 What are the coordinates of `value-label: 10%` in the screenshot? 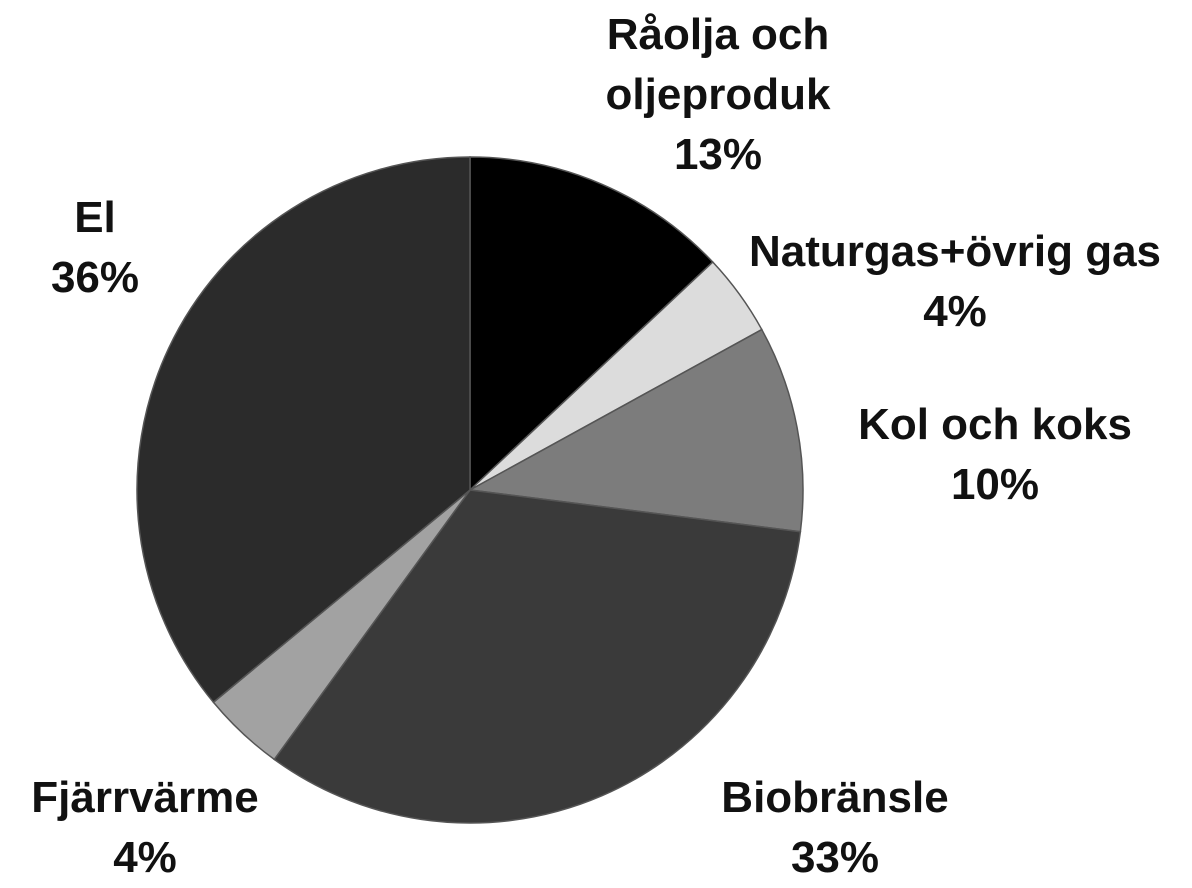 It's located at (995, 484).